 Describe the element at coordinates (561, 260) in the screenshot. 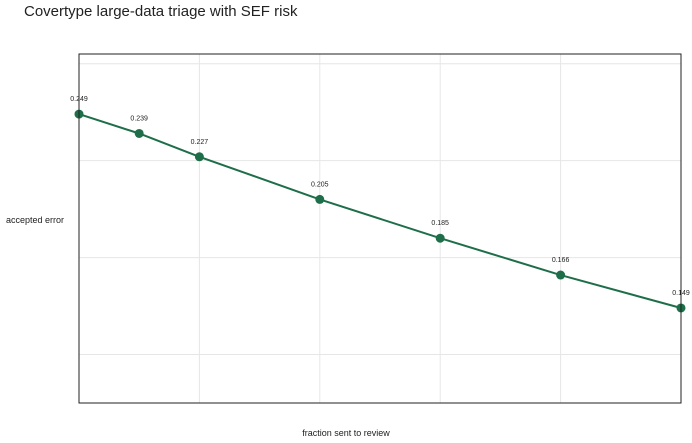

I see `data-label-6: 0.166` at that location.